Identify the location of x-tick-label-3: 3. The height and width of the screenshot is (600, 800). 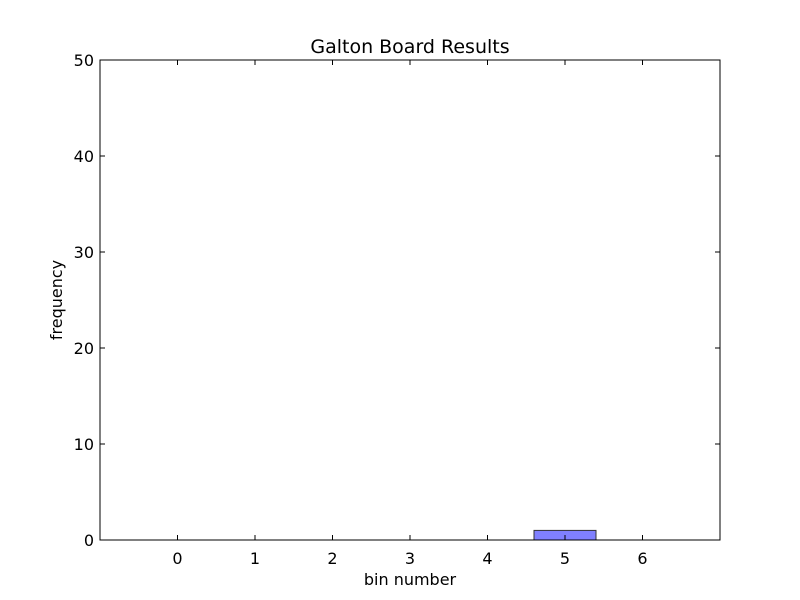
(410, 558).